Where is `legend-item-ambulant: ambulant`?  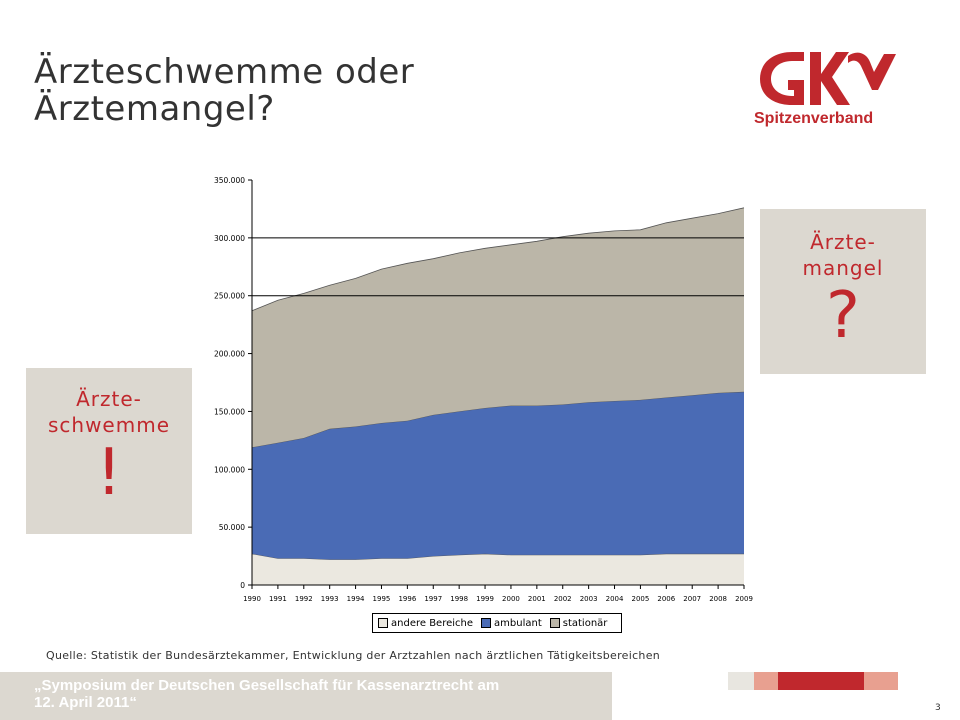 legend-item-ambulant: ambulant is located at coordinates (511, 623).